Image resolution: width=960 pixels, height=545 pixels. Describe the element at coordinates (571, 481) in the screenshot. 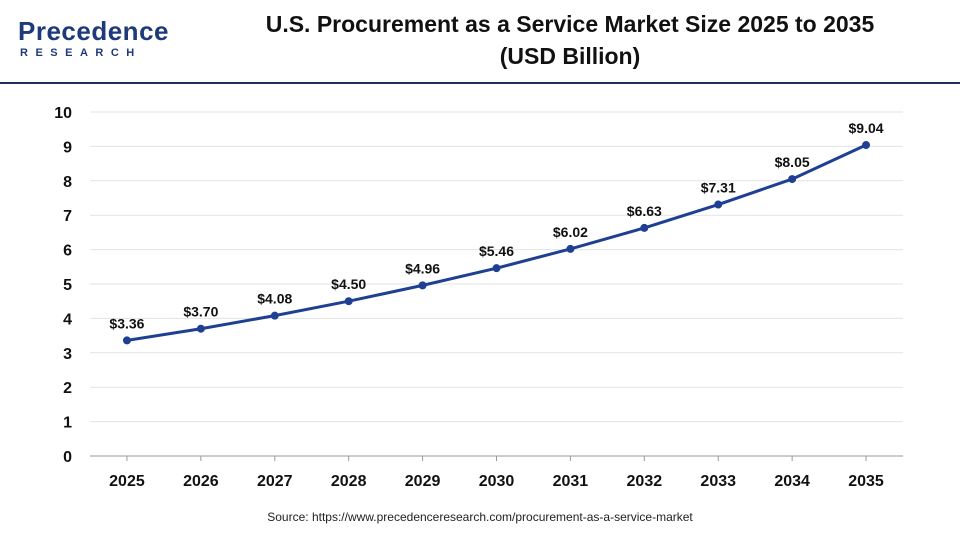

I see `x-tick-label: 2031` at that location.